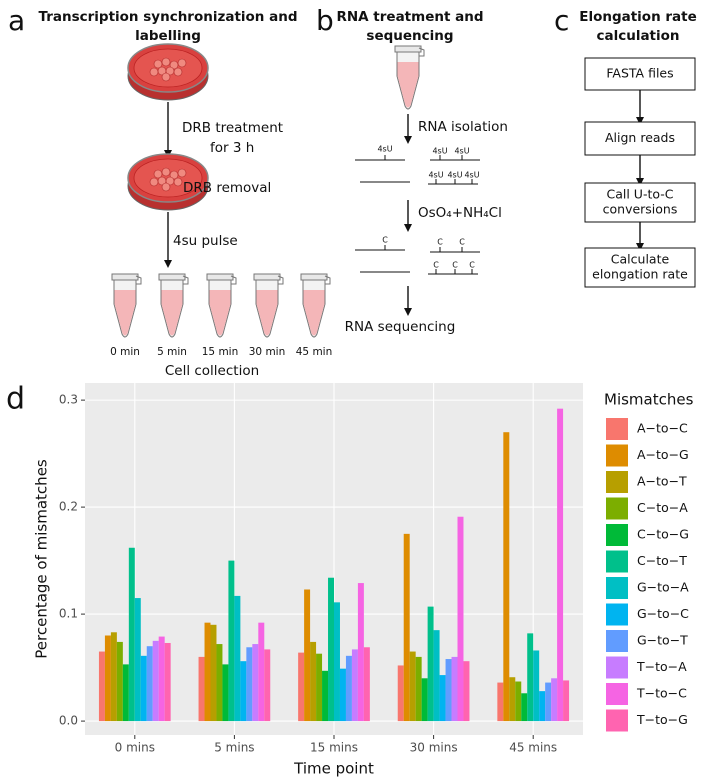  What do you see at coordinates (561, 20) in the screenshot?
I see `panel-letter: c` at bounding box center [561, 20].